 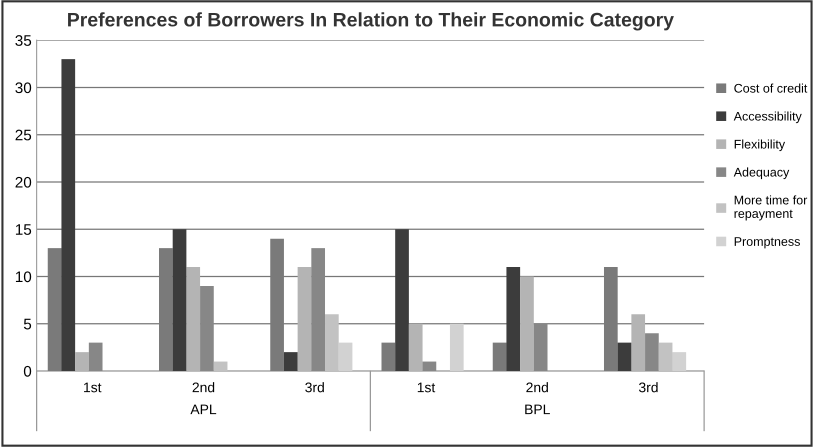 What do you see at coordinates (762, 173) in the screenshot?
I see `legend-label: Adequacy` at bounding box center [762, 173].